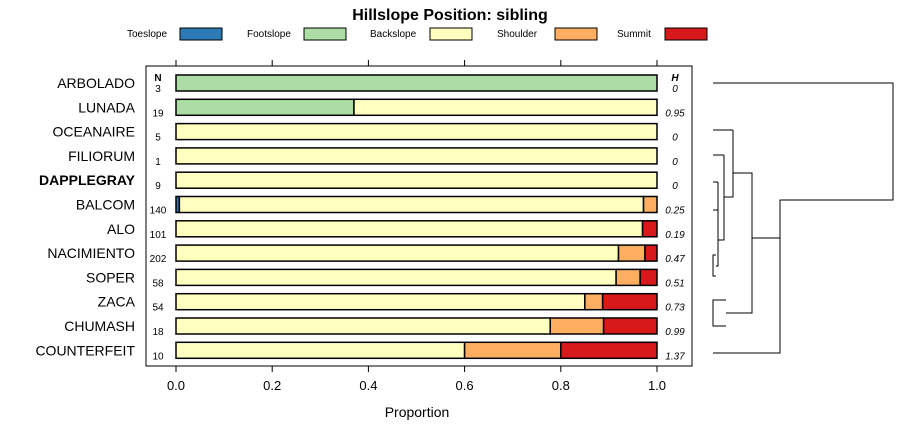 This screenshot has width=900, height=445. Describe the element at coordinates (110, 277) in the screenshot. I see `row-label: SOPER` at that location.